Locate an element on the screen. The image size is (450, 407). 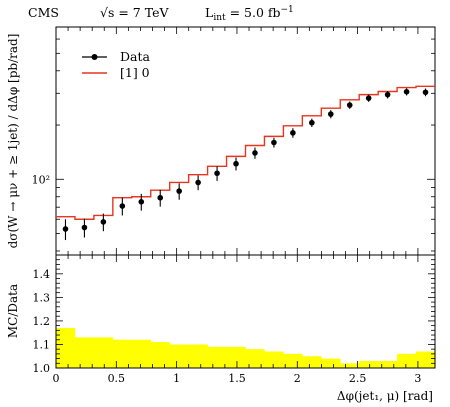
xtick-label: 3 is located at coordinates (417, 378).